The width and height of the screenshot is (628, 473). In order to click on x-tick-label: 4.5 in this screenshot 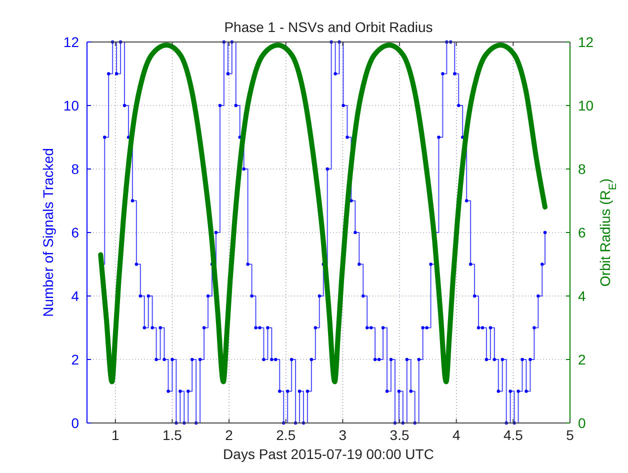, I will do `click(513, 435)`.